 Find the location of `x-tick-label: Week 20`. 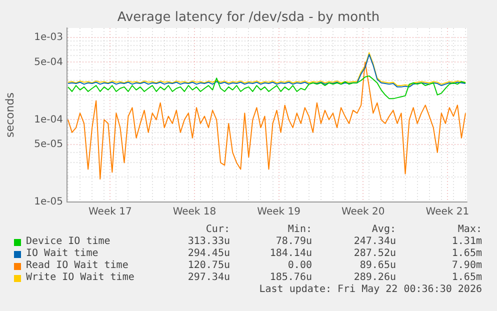

x-tick-label: Week 20 is located at coordinates (363, 212).